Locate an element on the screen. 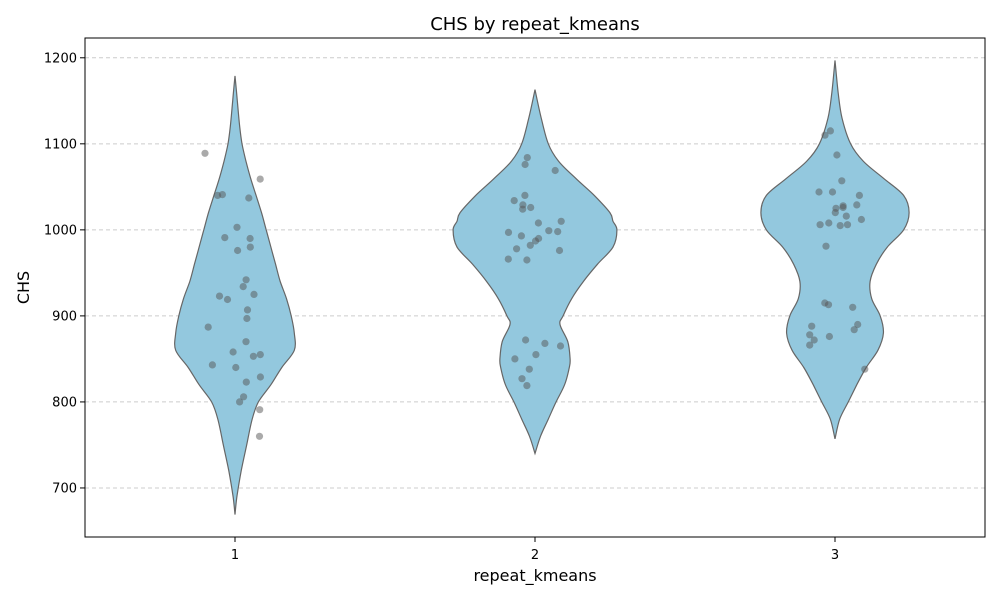 The width and height of the screenshot is (1000, 600). y-tick-label-1100: 1100 is located at coordinates (60, 144).